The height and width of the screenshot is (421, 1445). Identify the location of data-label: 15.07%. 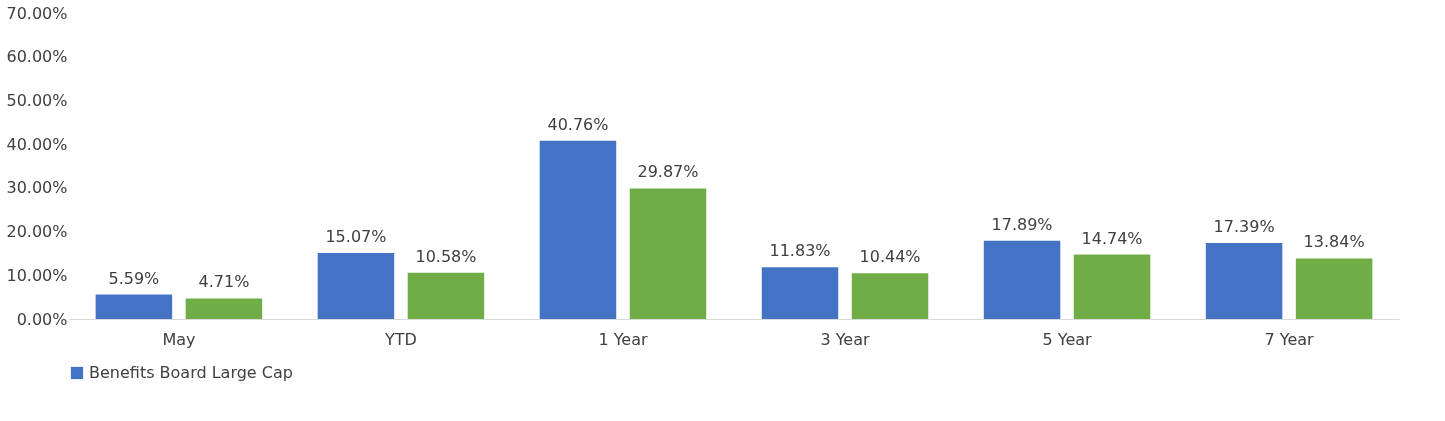
(356, 237).